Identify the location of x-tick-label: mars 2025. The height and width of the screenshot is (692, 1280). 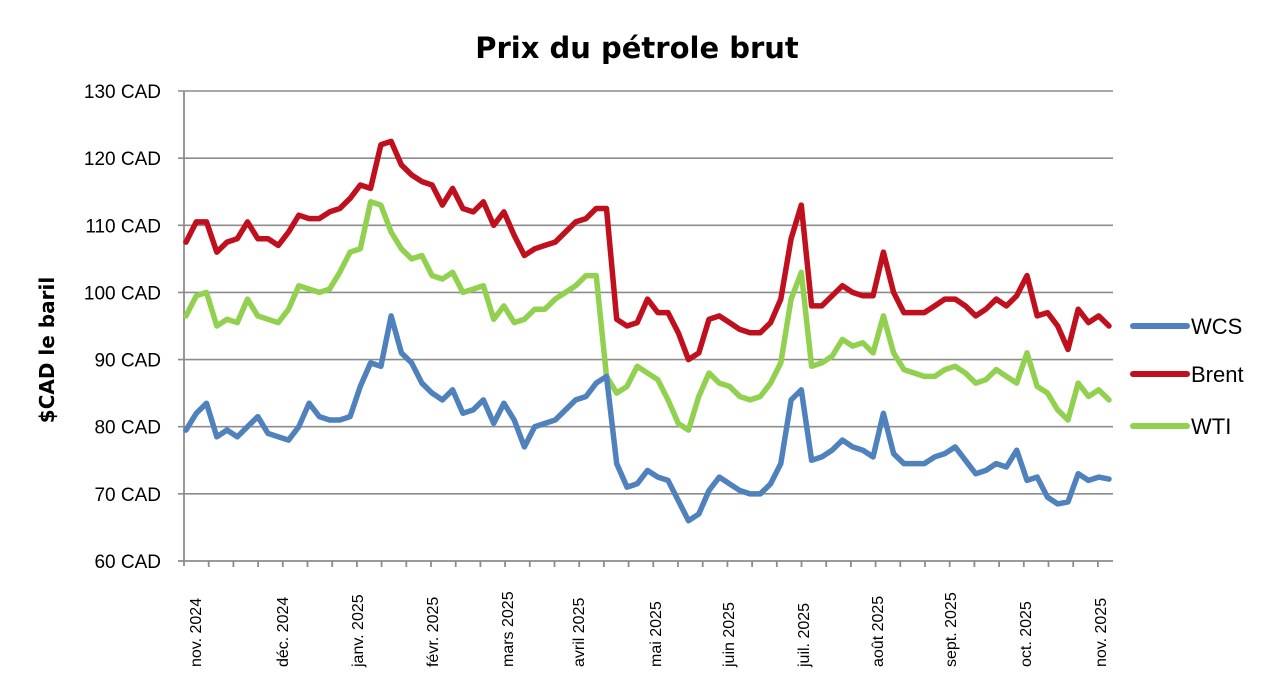
(508, 629).